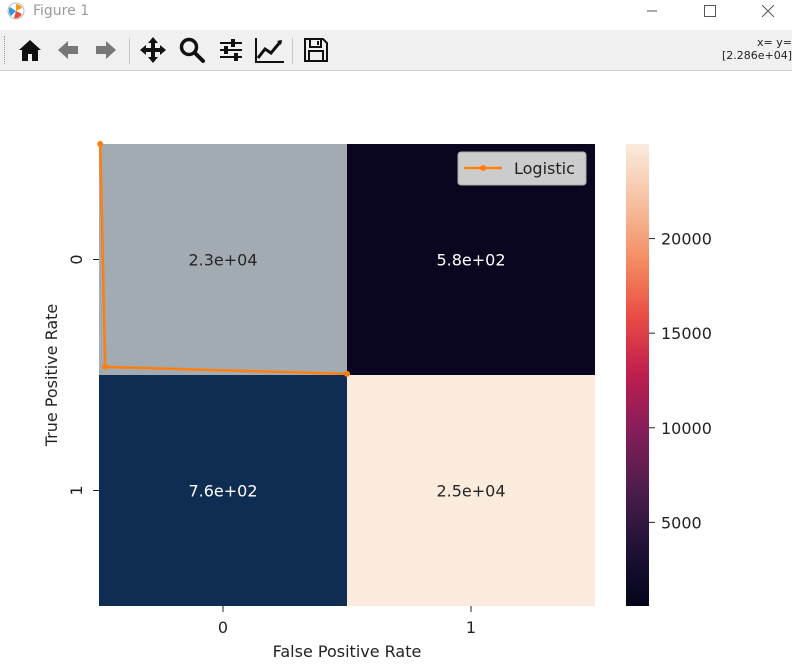 This screenshot has width=792, height=670. What do you see at coordinates (61, 11) in the screenshot?
I see `window-title: Figure 1` at bounding box center [61, 11].